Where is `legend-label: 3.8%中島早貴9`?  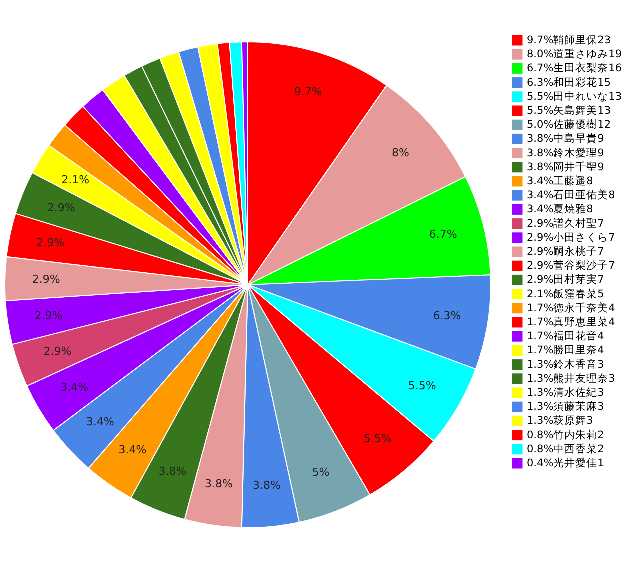 legend-label: 3.8%中島早貴9 is located at coordinates (565, 139).